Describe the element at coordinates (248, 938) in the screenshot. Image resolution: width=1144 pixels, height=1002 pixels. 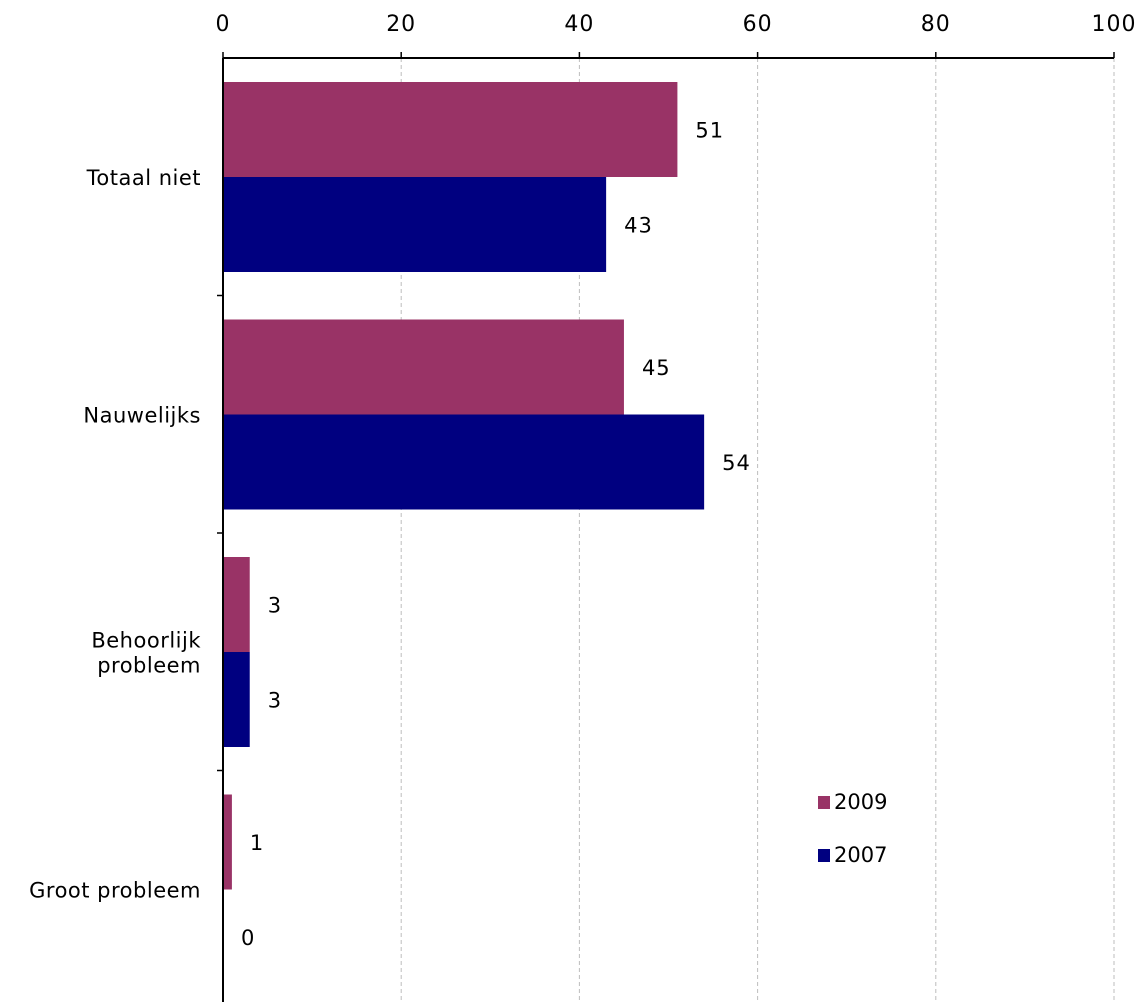
I see `data-label-2007-4: 0` at that location.